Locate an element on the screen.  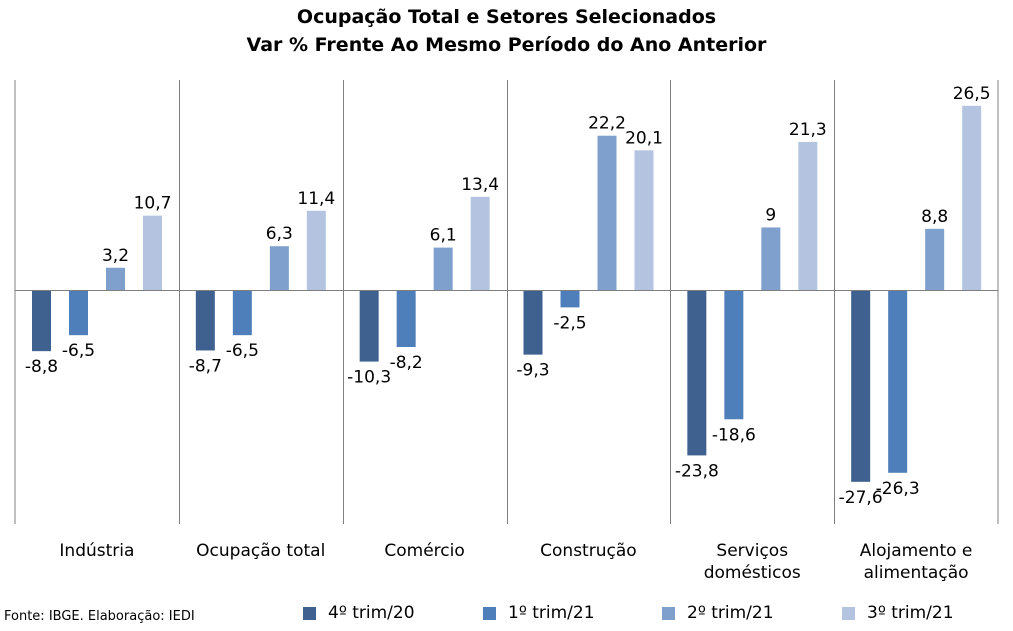
category-label: Indústria is located at coordinates (97, 551).